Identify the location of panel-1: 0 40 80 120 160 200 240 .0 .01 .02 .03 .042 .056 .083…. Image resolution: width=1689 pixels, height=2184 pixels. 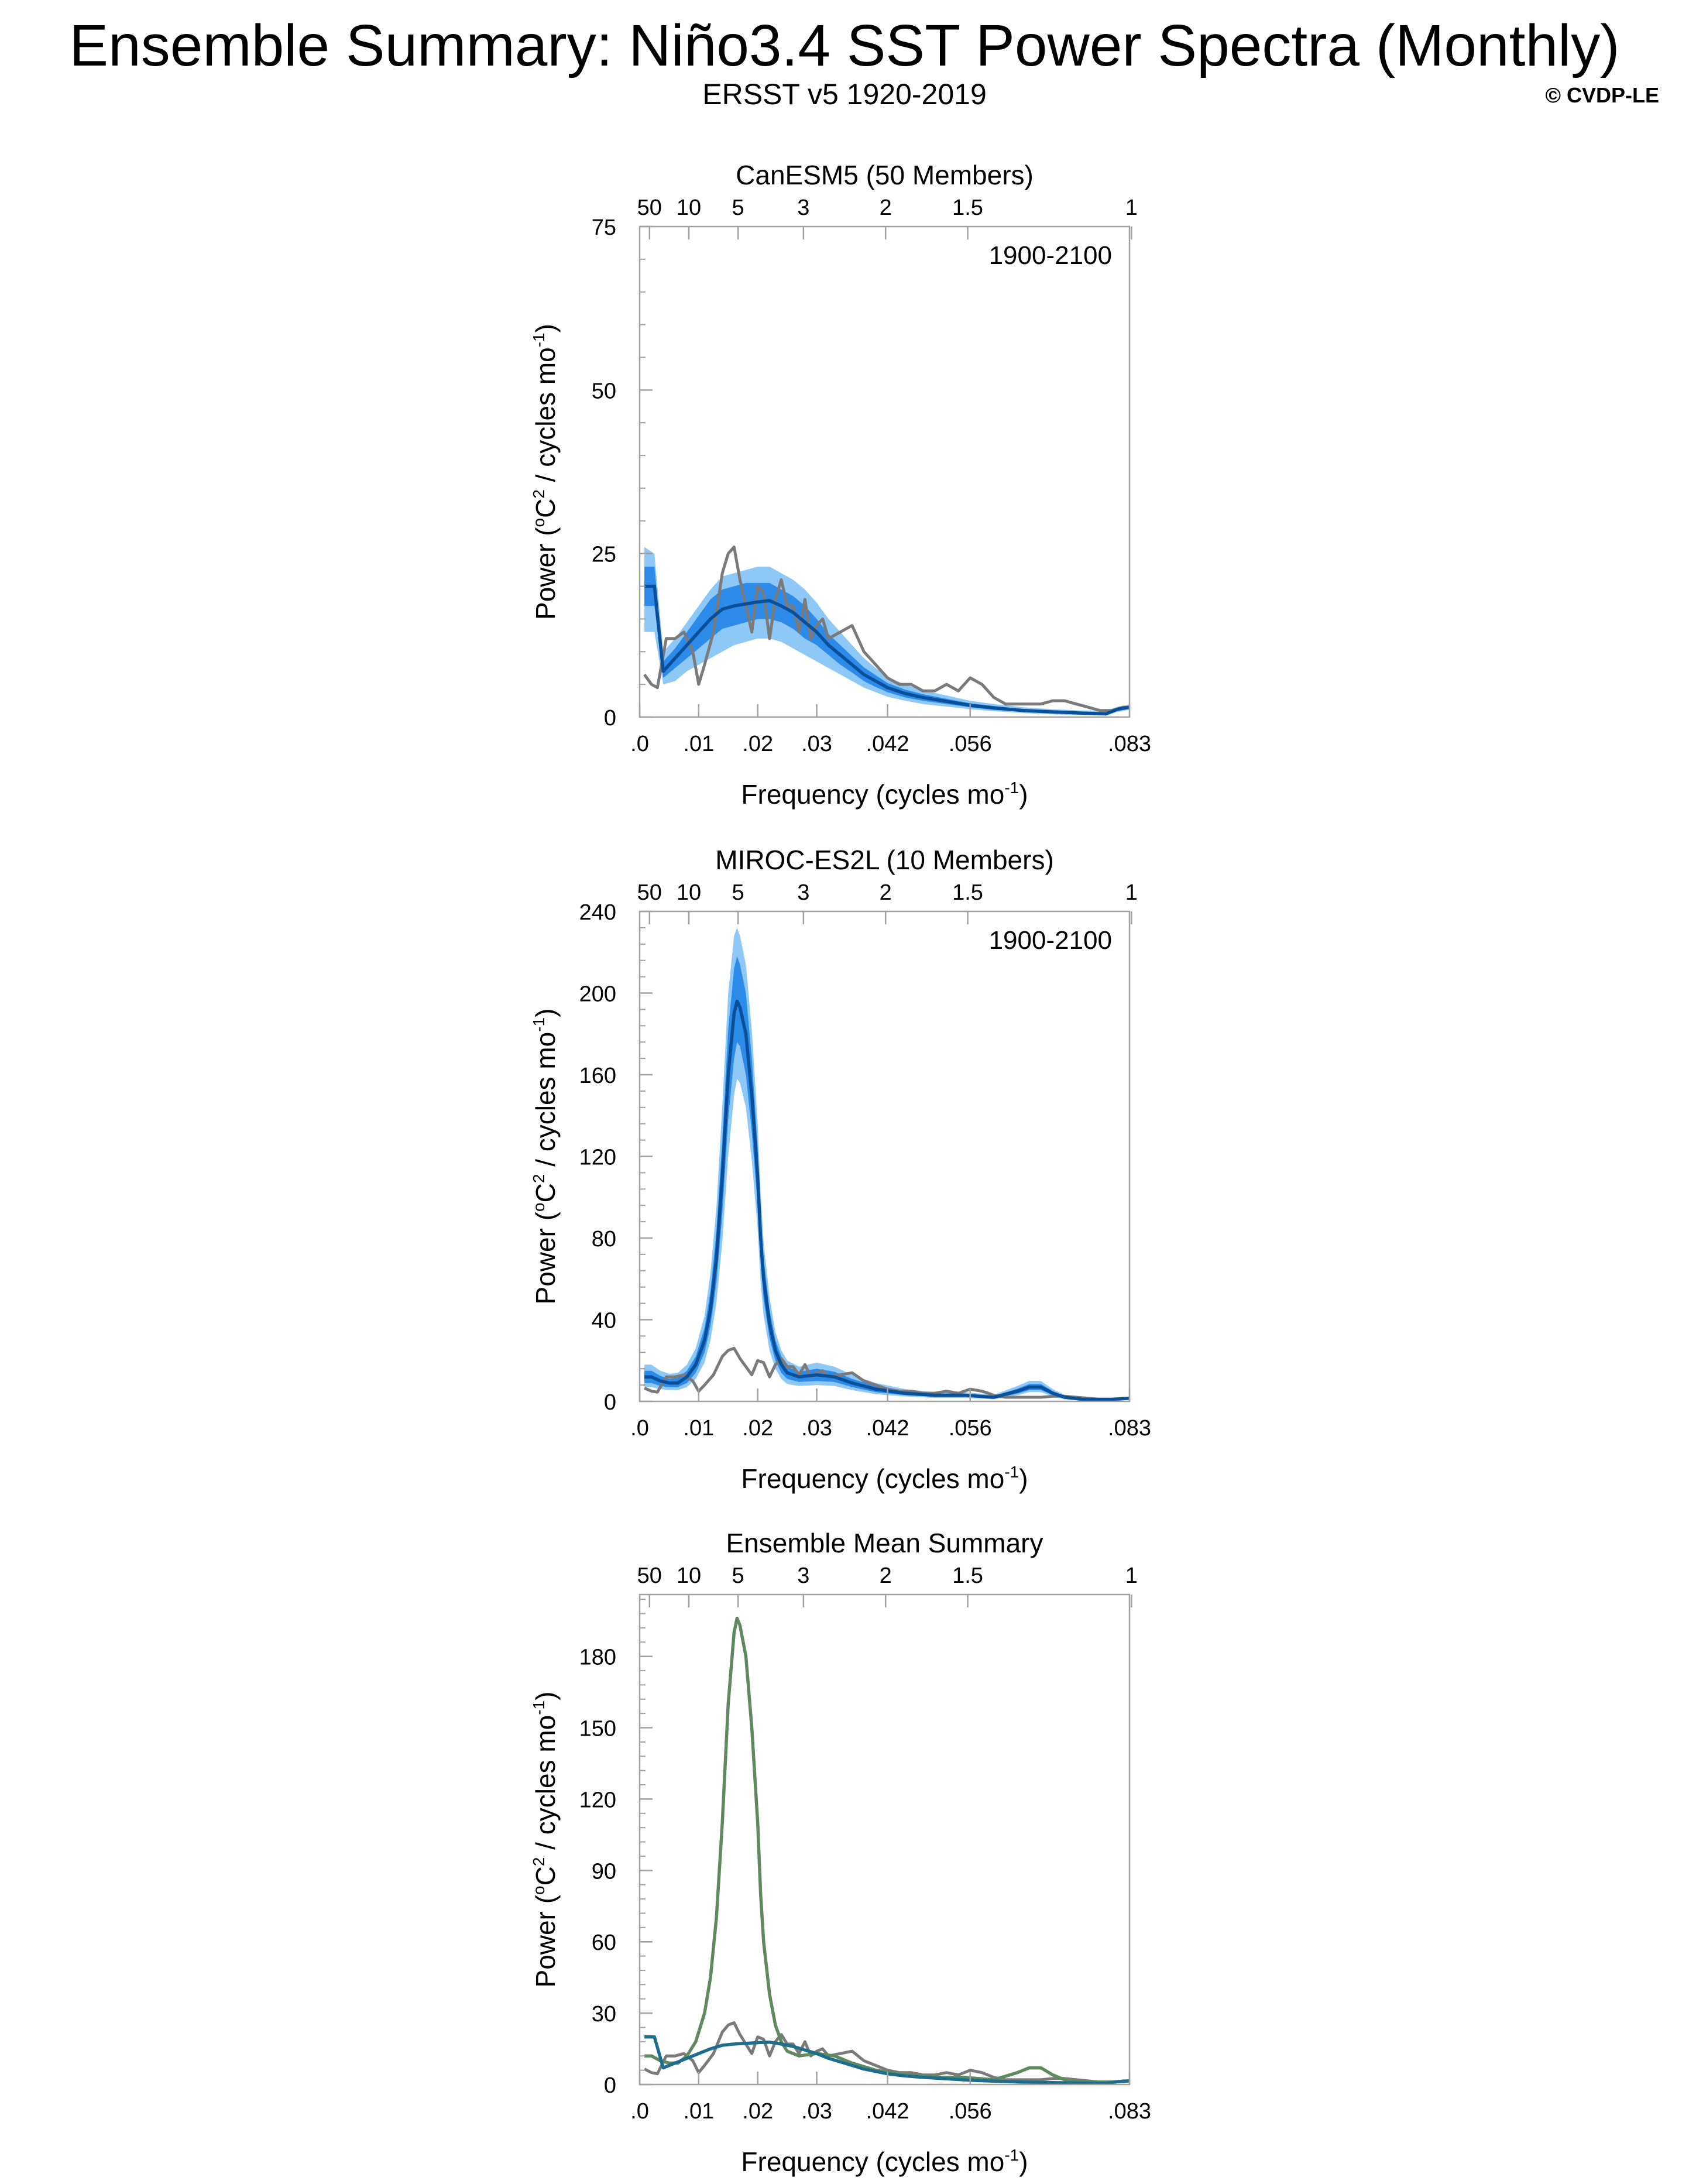
(840, 1169).